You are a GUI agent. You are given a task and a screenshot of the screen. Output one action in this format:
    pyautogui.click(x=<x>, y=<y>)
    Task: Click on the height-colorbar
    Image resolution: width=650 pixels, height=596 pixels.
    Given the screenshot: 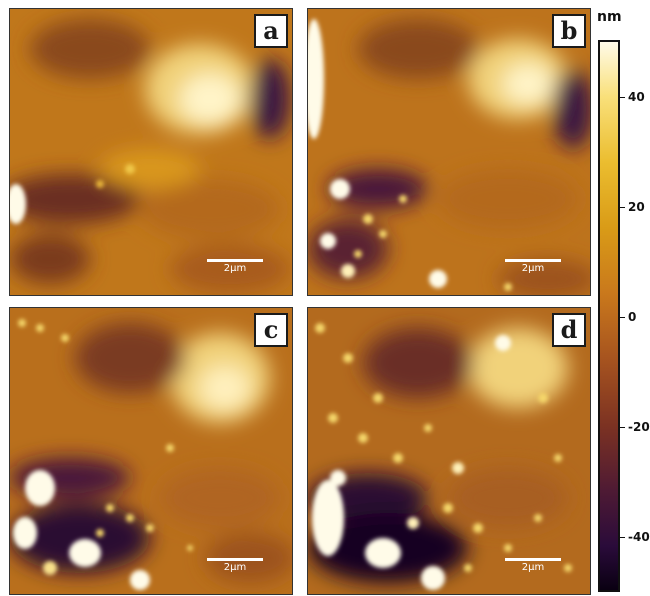 What is the action you would take?
    pyautogui.click(x=609, y=316)
    